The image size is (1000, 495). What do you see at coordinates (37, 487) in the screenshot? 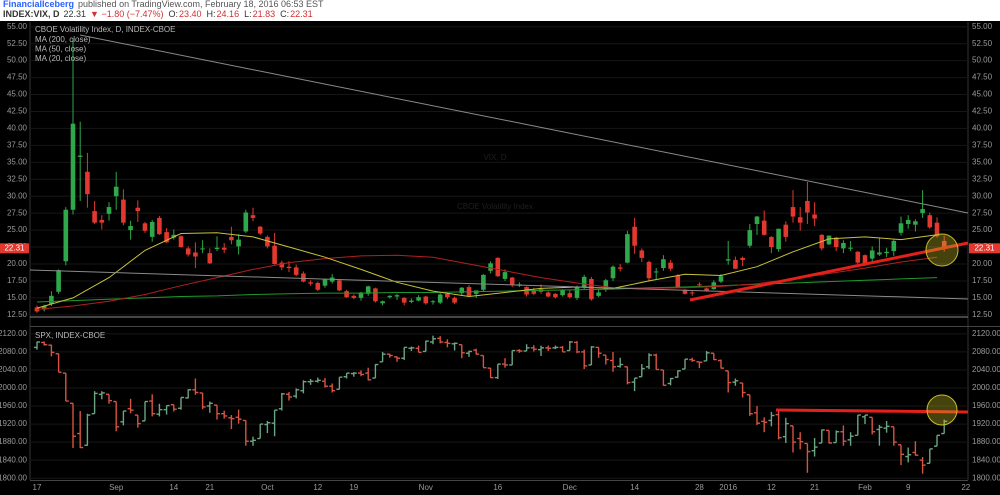
I see `x-tick-label: 17` at bounding box center [37, 487].